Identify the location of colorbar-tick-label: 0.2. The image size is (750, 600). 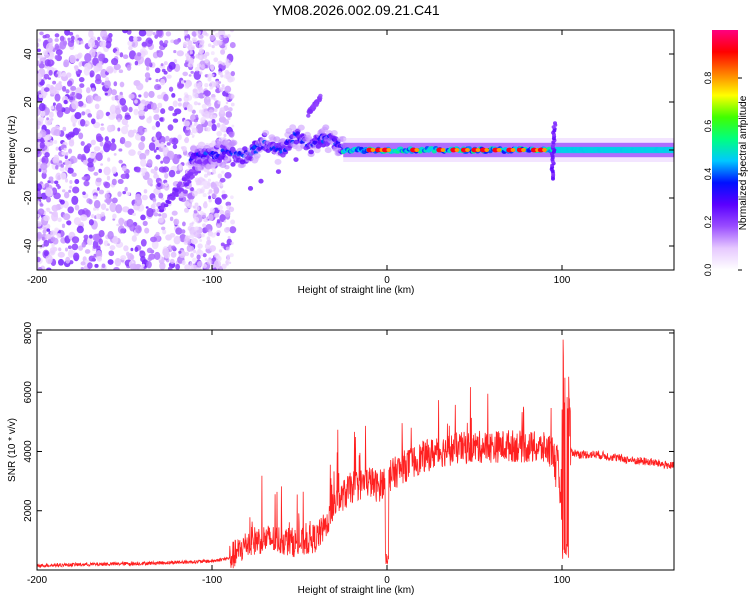
(708, 222).